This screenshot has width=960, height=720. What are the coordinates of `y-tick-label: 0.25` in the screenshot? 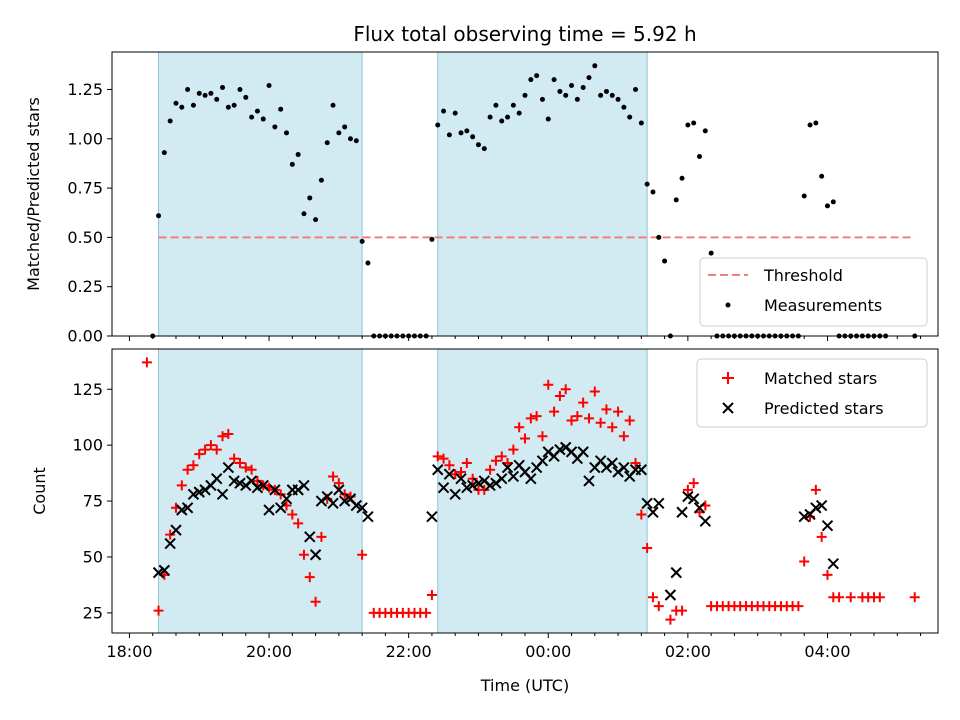 It's located at (85, 286).